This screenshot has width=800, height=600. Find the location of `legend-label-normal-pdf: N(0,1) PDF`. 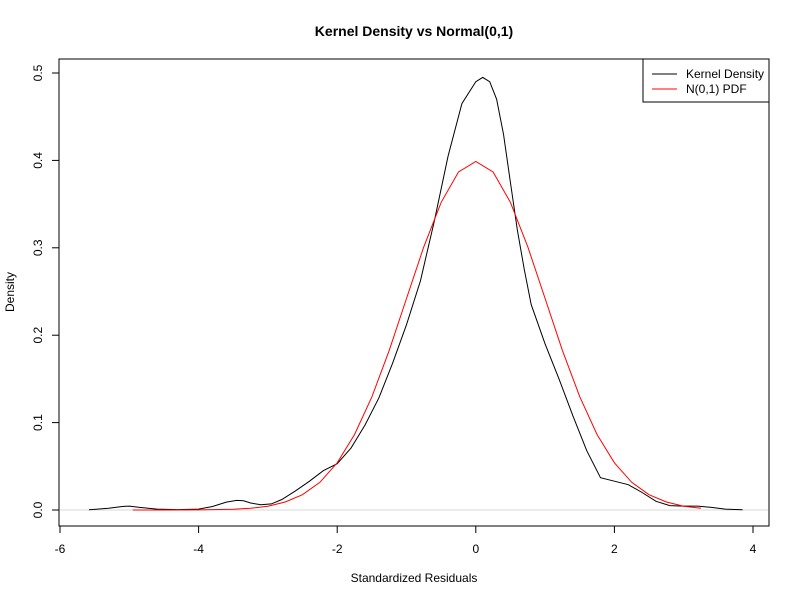

legend-label-normal-pdf: N(0,1) PDF is located at coordinates (716, 89).